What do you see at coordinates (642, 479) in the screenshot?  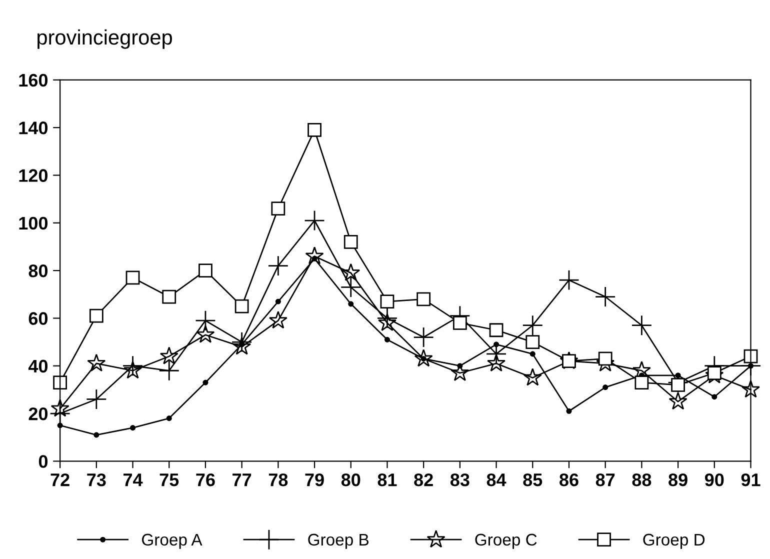 I see `x-tick-label: 88` at bounding box center [642, 479].